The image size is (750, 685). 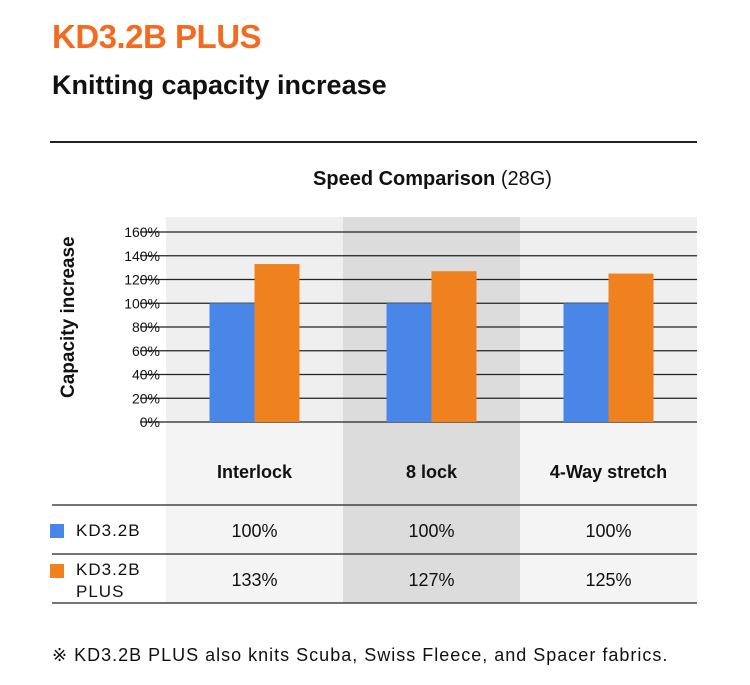 What do you see at coordinates (608, 472) in the screenshot?
I see `x-tick-label: 4-Way stretch` at bounding box center [608, 472].